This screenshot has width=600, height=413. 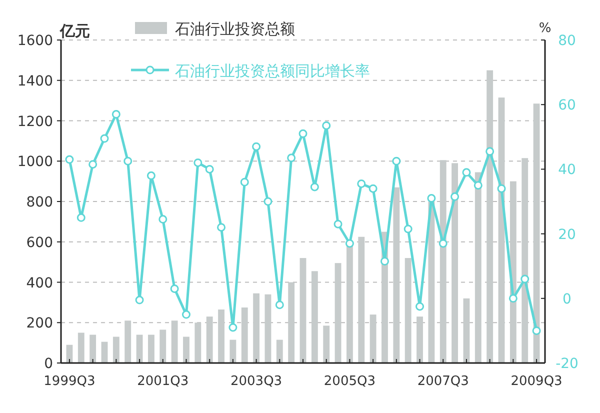 I want to click on y2-axis-title: %, so click(x=545, y=28).